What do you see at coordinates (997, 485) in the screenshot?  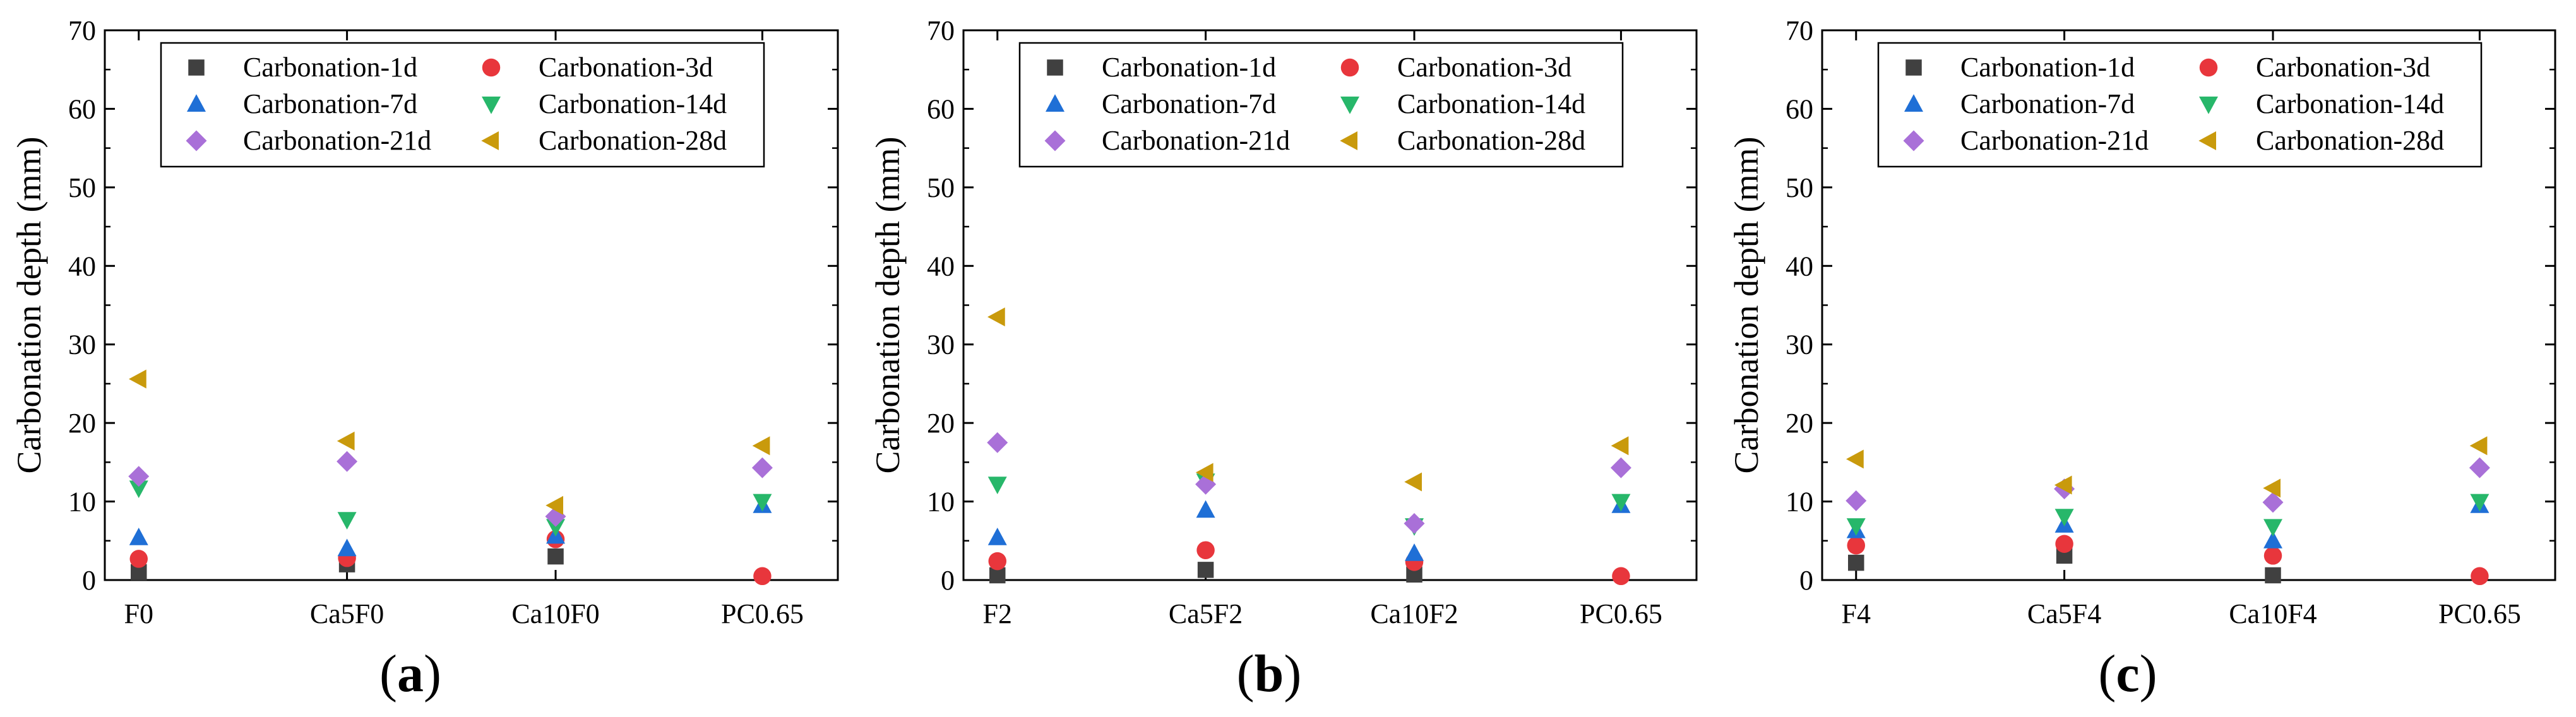 I see `point-carbonation-14d-f2` at bounding box center [997, 485].